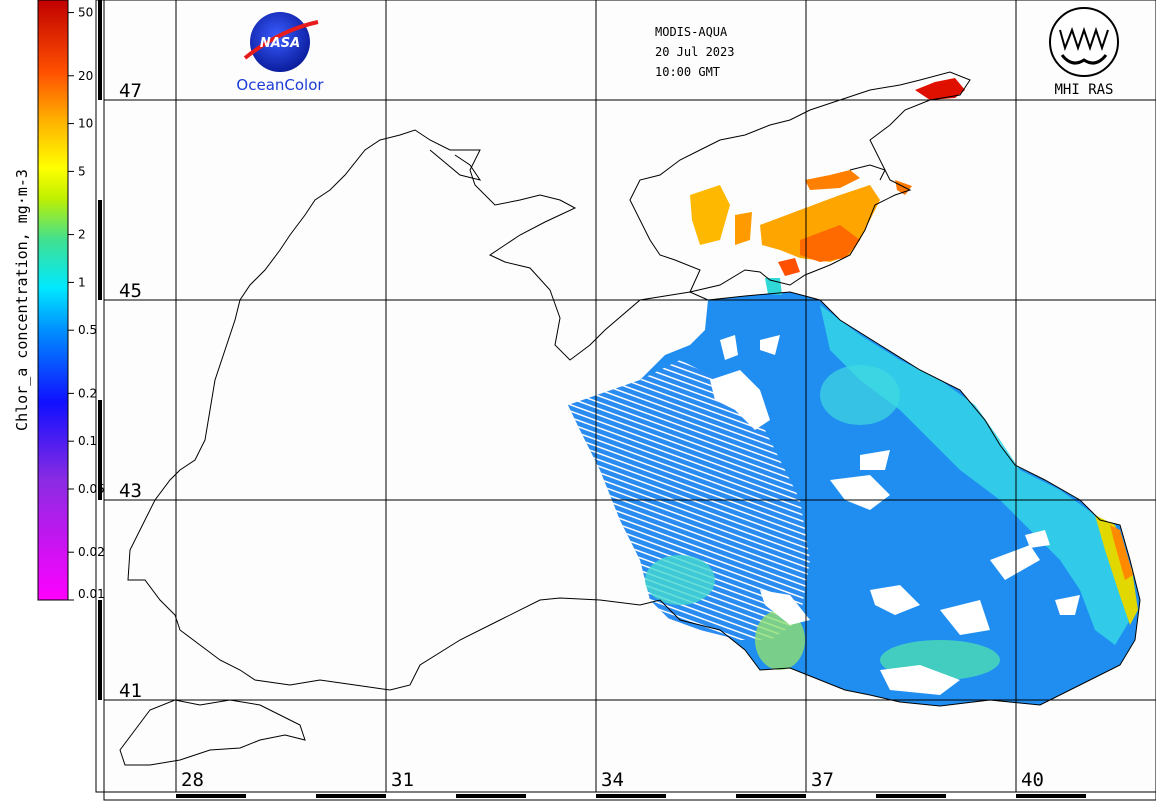  What do you see at coordinates (87, 330) in the screenshot?
I see `colorbar-tick-label: 0.5` at bounding box center [87, 330].